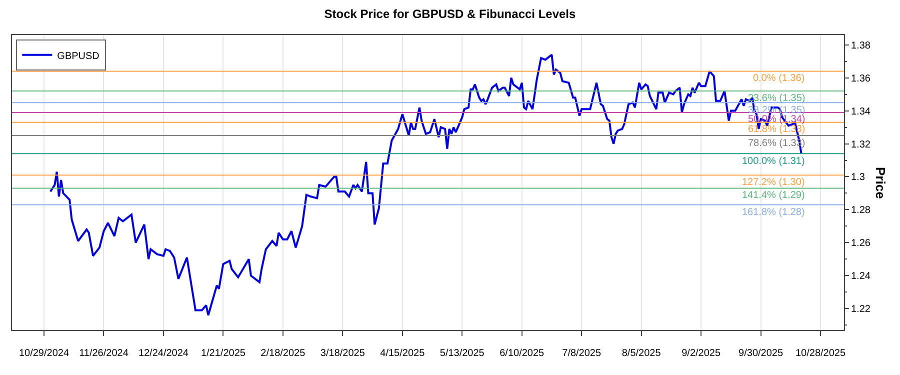 The width and height of the screenshot is (900, 375). I want to click on y-tick-label: 1.38, so click(861, 46).